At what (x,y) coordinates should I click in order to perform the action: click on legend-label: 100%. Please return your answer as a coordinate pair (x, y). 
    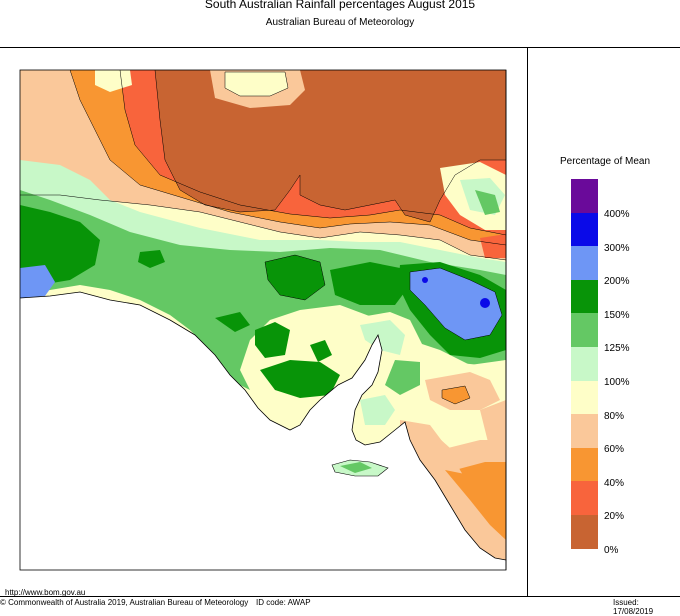
    Looking at the image, I should click on (617, 382).